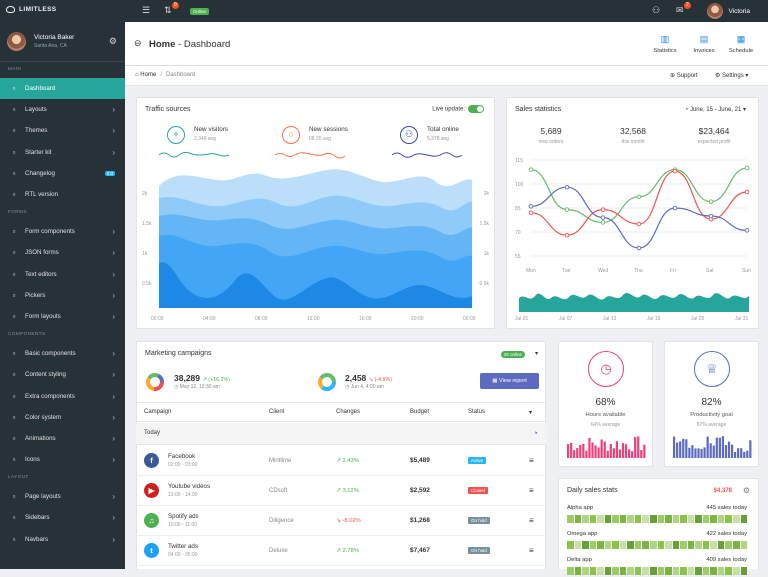 This screenshot has height=577, width=768. What do you see at coordinates (348, 412) in the screenshot?
I see `col-changes: Changes` at bounding box center [348, 412].